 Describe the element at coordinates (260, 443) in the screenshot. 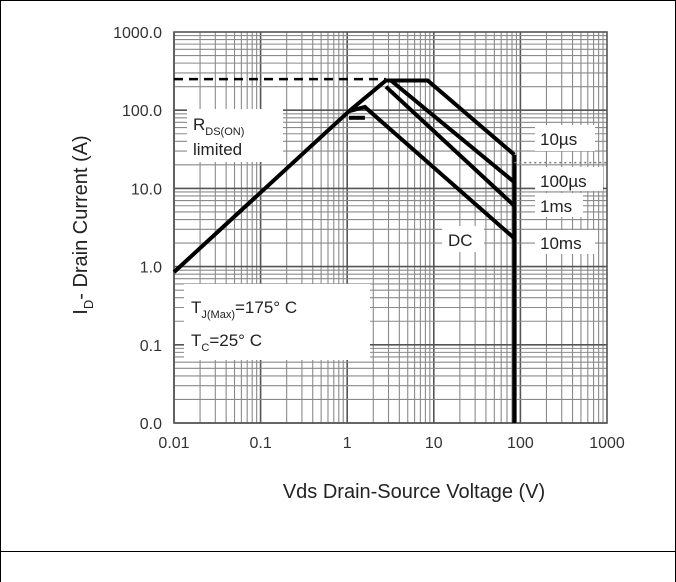

I see `x-tick-label: 0.1` at that location.